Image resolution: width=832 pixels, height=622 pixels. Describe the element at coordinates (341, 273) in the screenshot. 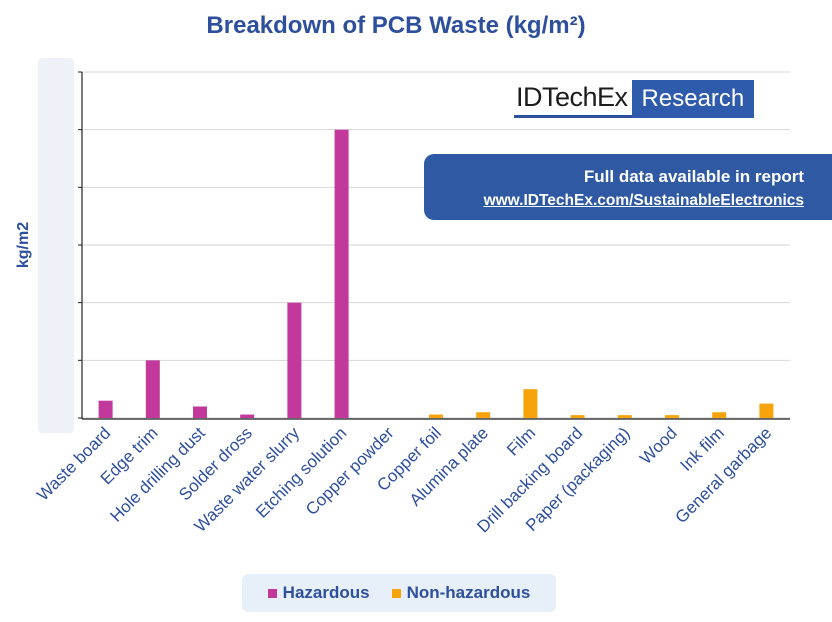

I see `bar-etching-solution` at that location.